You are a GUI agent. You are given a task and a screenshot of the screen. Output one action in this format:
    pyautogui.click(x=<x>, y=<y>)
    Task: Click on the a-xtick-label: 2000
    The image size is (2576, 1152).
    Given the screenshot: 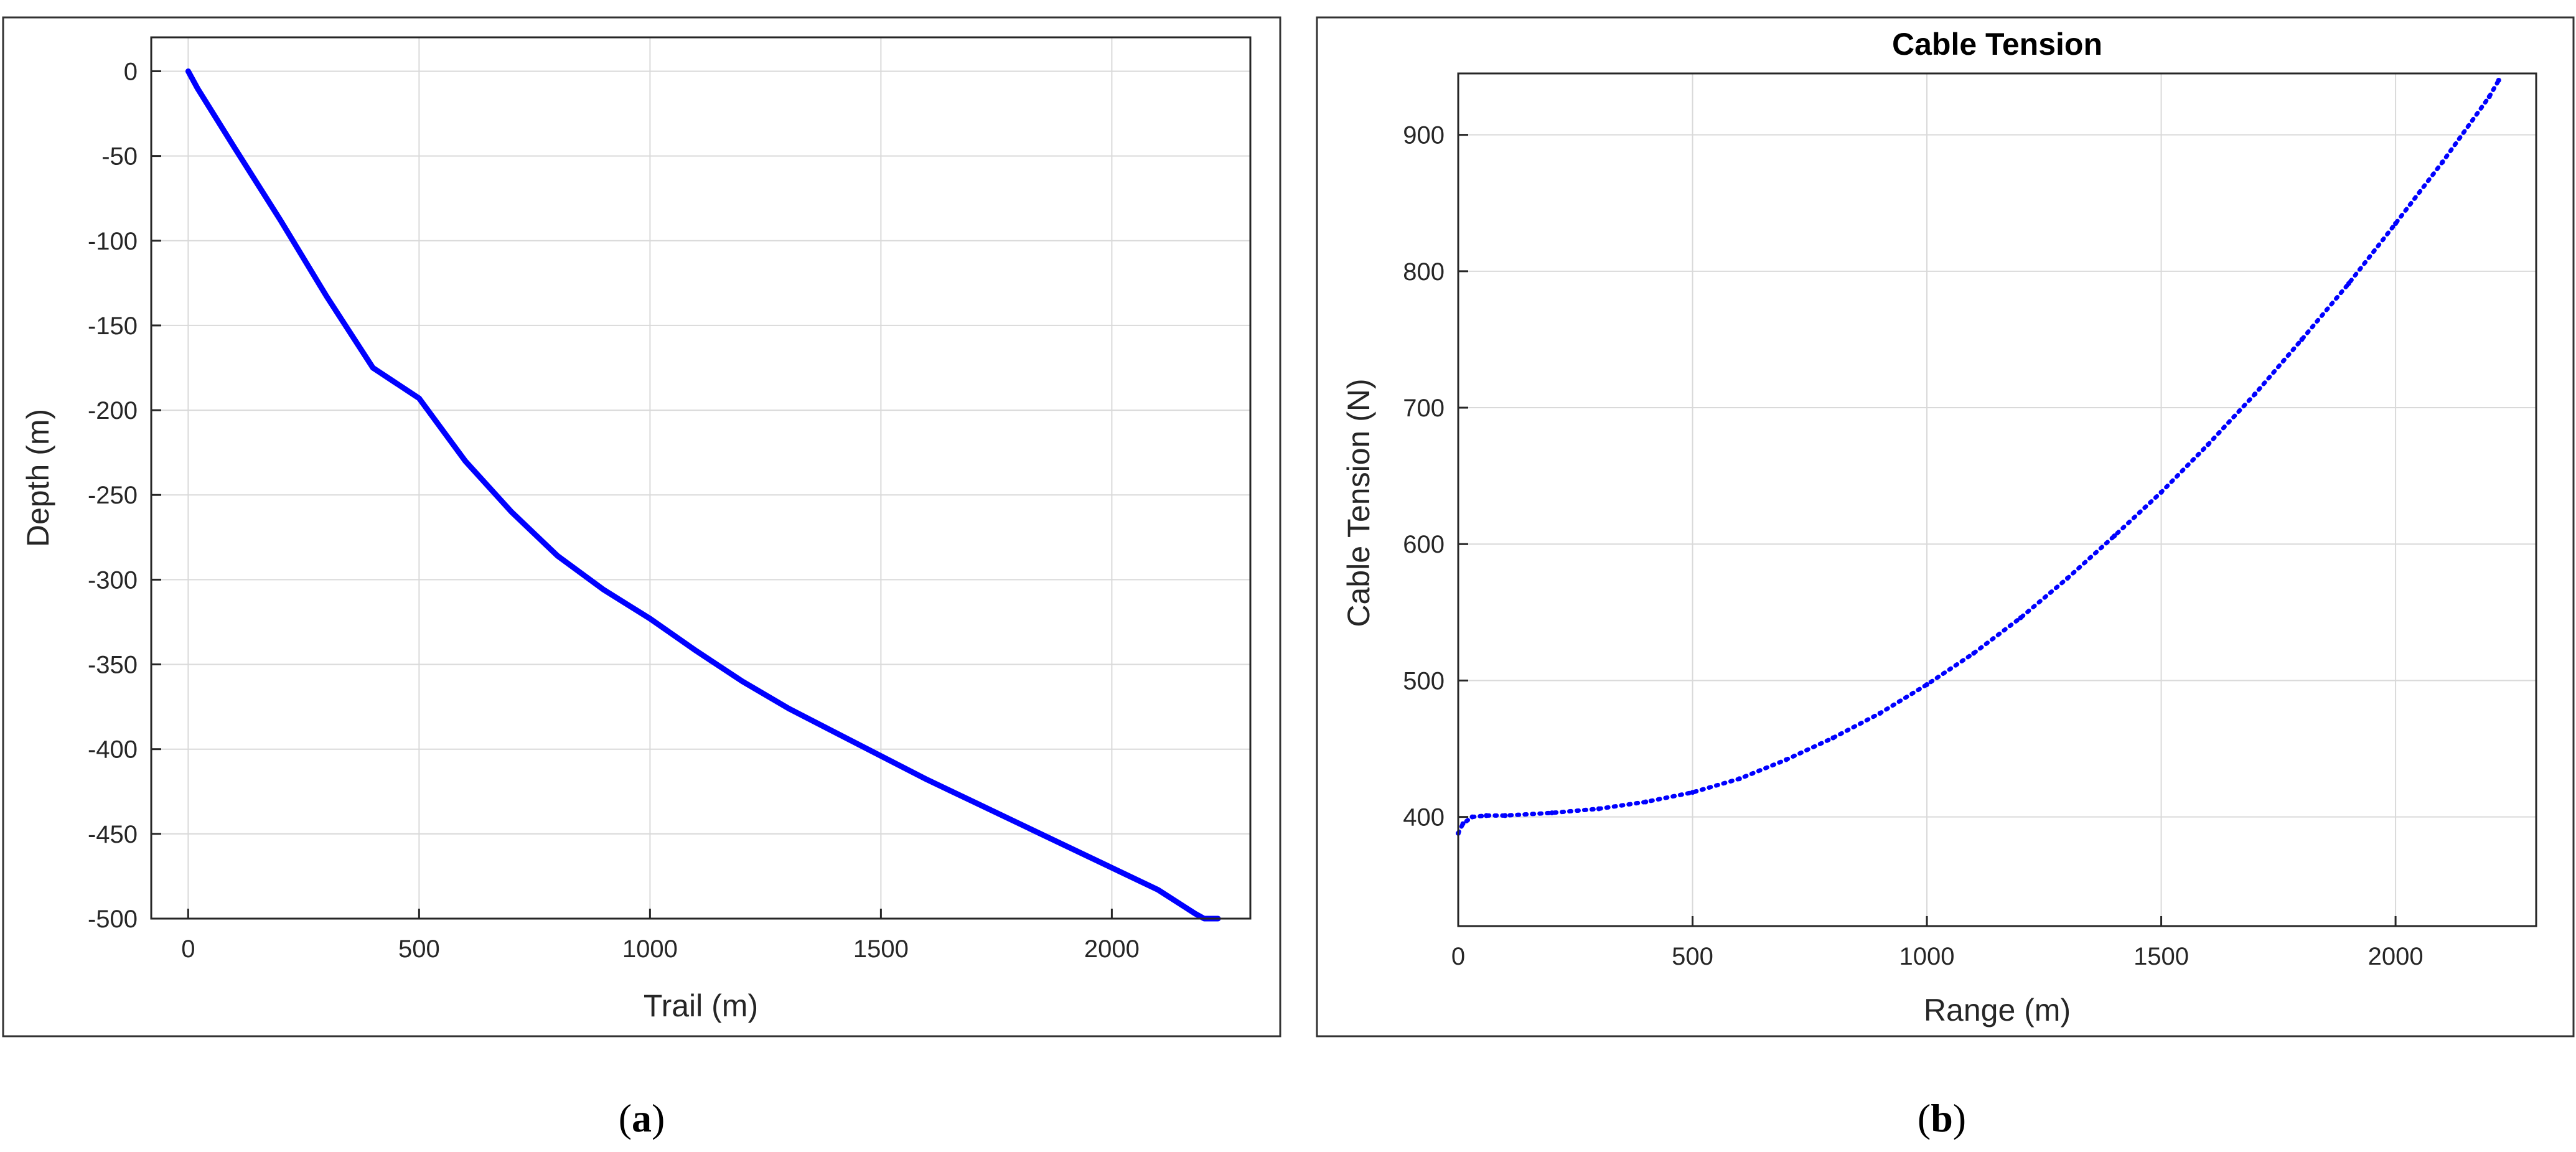 What is the action you would take?
    pyautogui.click(x=1112, y=949)
    